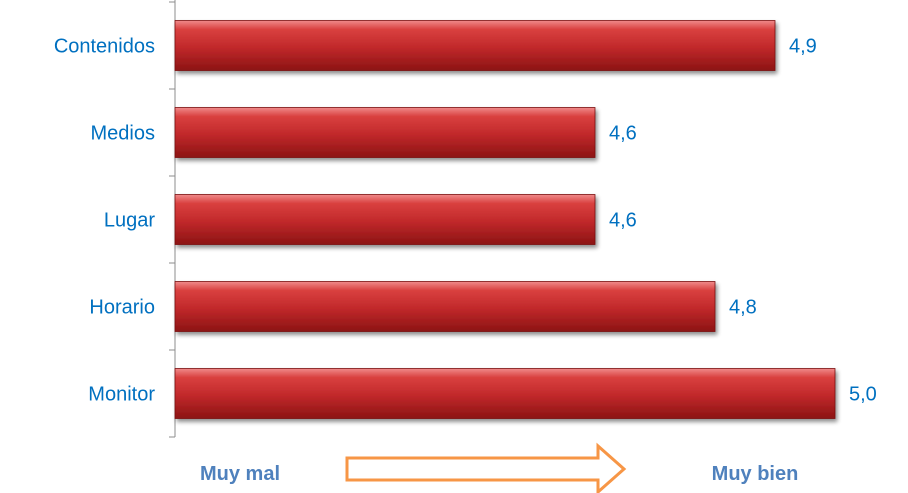  Describe the element at coordinates (755, 474) in the screenshot. I see `scale-high-label: Muy bien` at that location.